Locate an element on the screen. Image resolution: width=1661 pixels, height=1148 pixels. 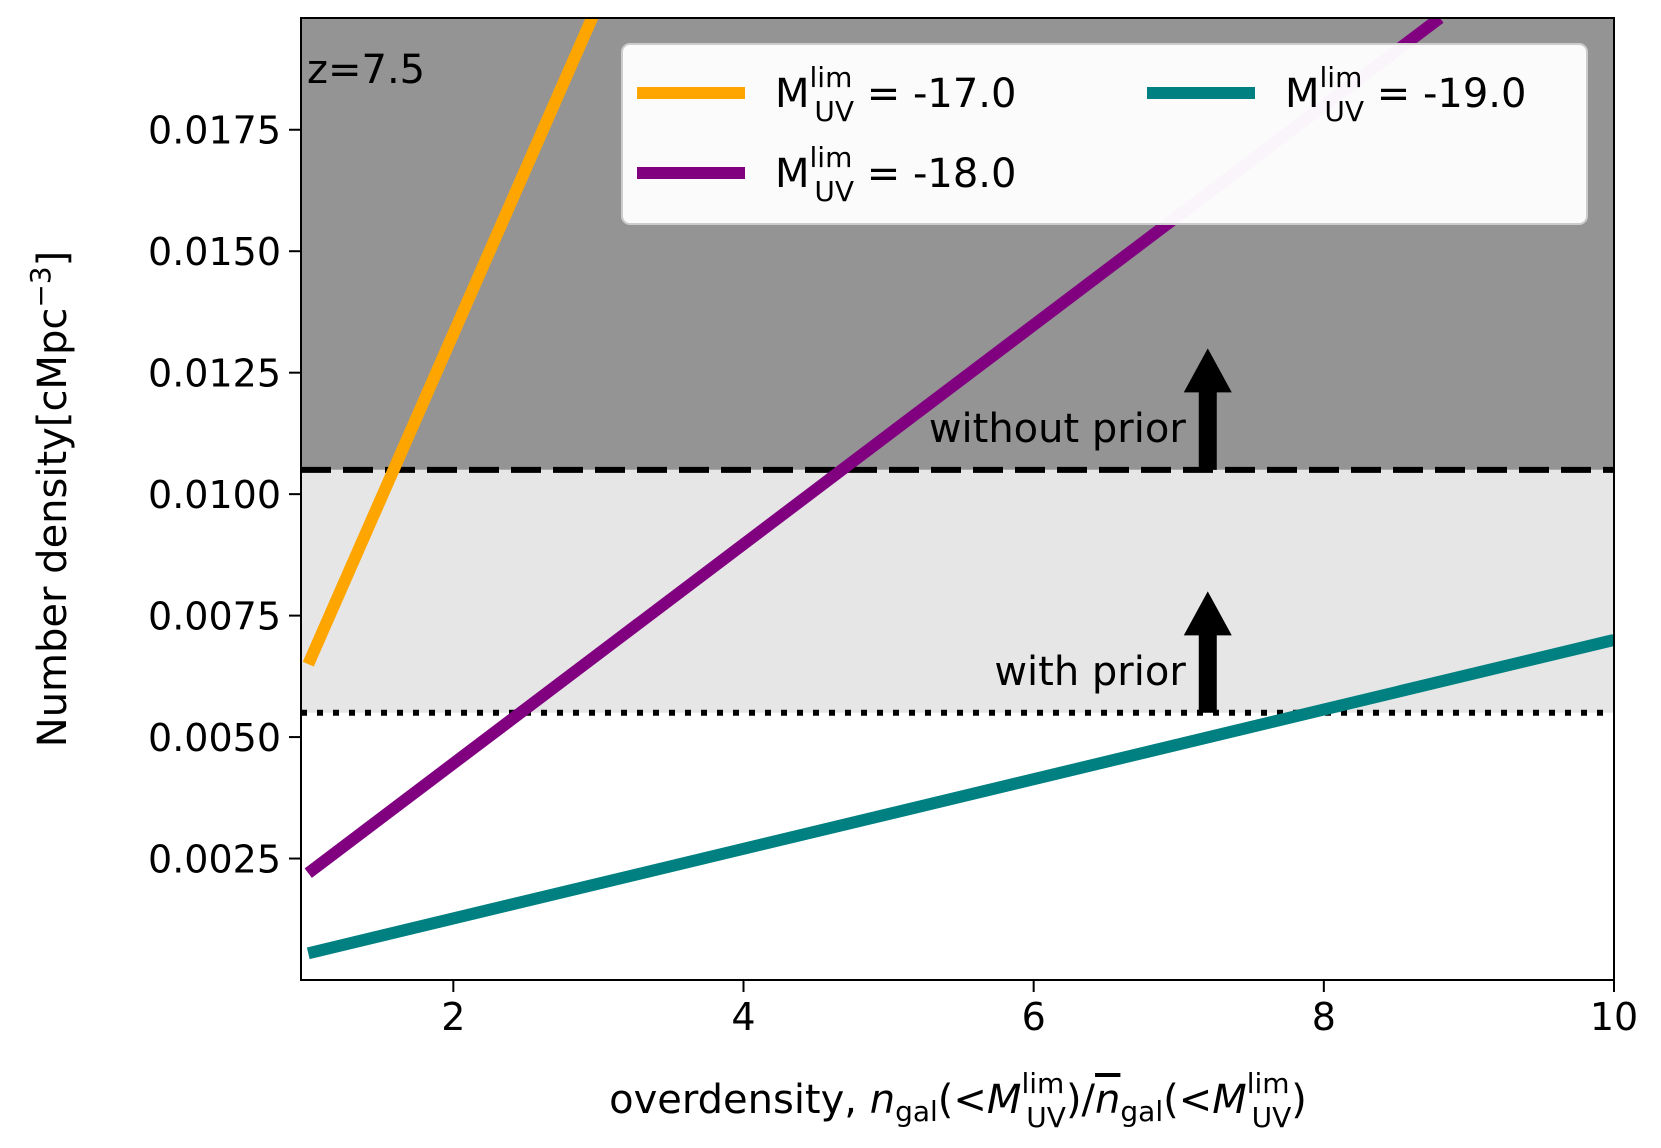
x-tick-label: 8 is located at coordinates (1324, 1017).